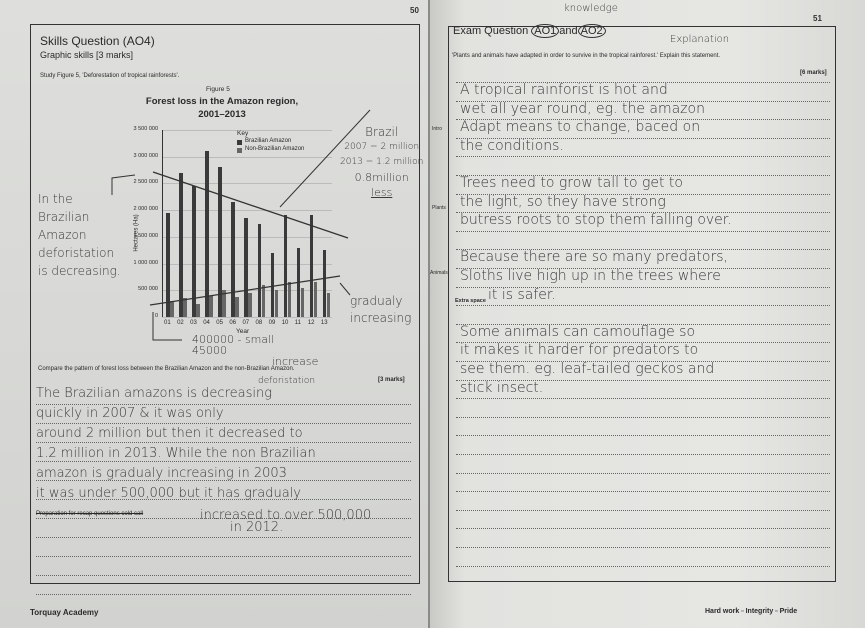 This screenshot has height=628, width=865. I want to click on margin-intro: Intro, so click(437, 129).